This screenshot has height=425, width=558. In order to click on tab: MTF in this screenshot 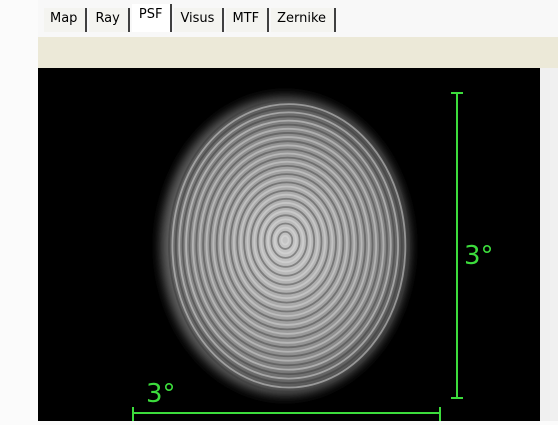, I will do `click(248, 20)`.